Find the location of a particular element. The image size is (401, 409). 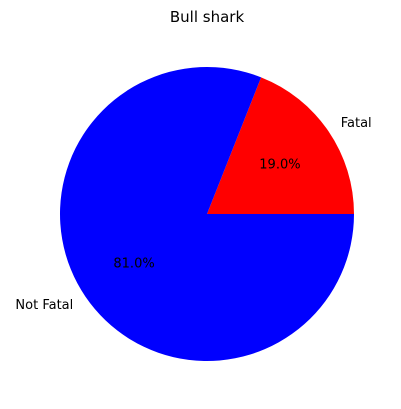

slice-percent-not-fatal: 81.0% is located at coordinates (133, 264).